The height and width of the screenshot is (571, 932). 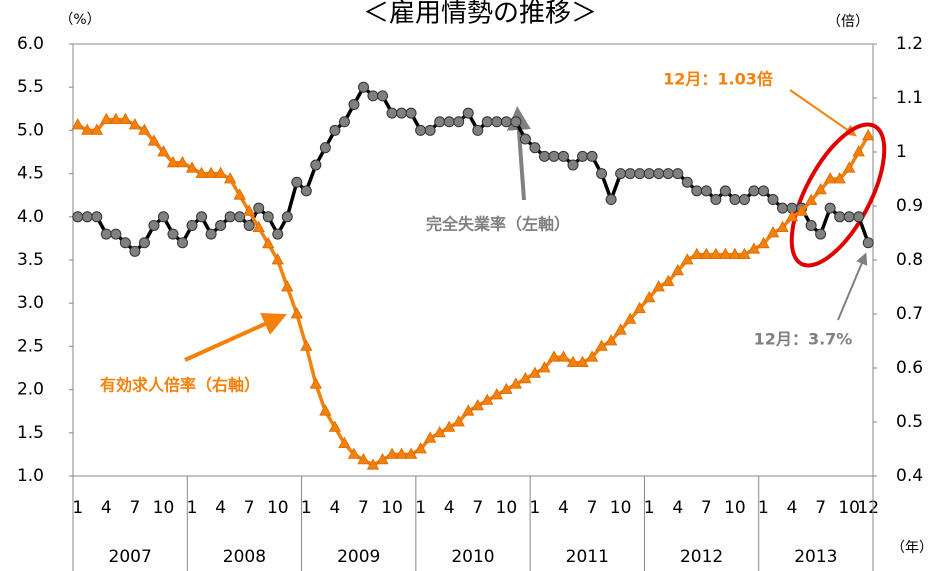 I want to click on x-tick-label: 1, so click(x=649, y=508).